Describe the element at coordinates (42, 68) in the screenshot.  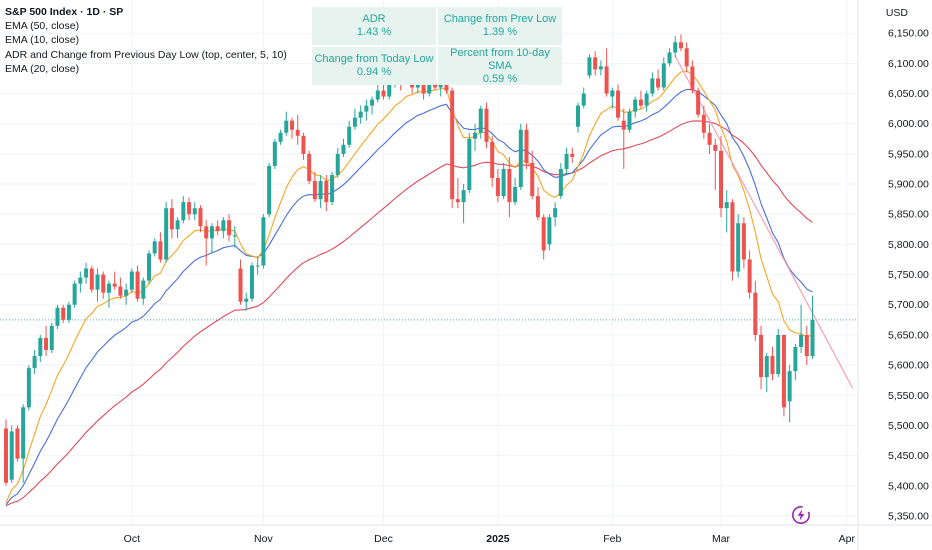
I see `legend-item-ema-20: EMA (20, close)` at that location.